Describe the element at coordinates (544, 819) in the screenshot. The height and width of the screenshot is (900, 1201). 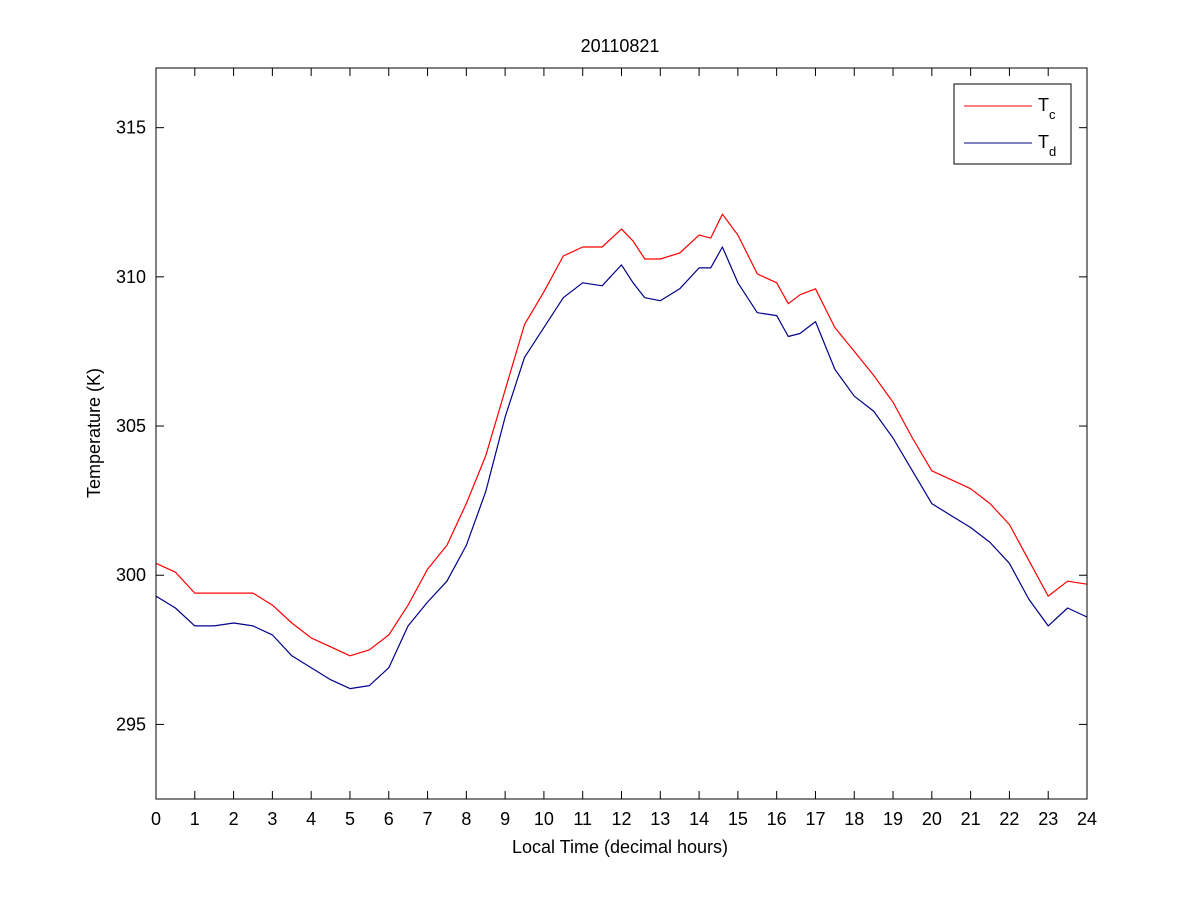
I see `x-tick-label: 10` at that location.